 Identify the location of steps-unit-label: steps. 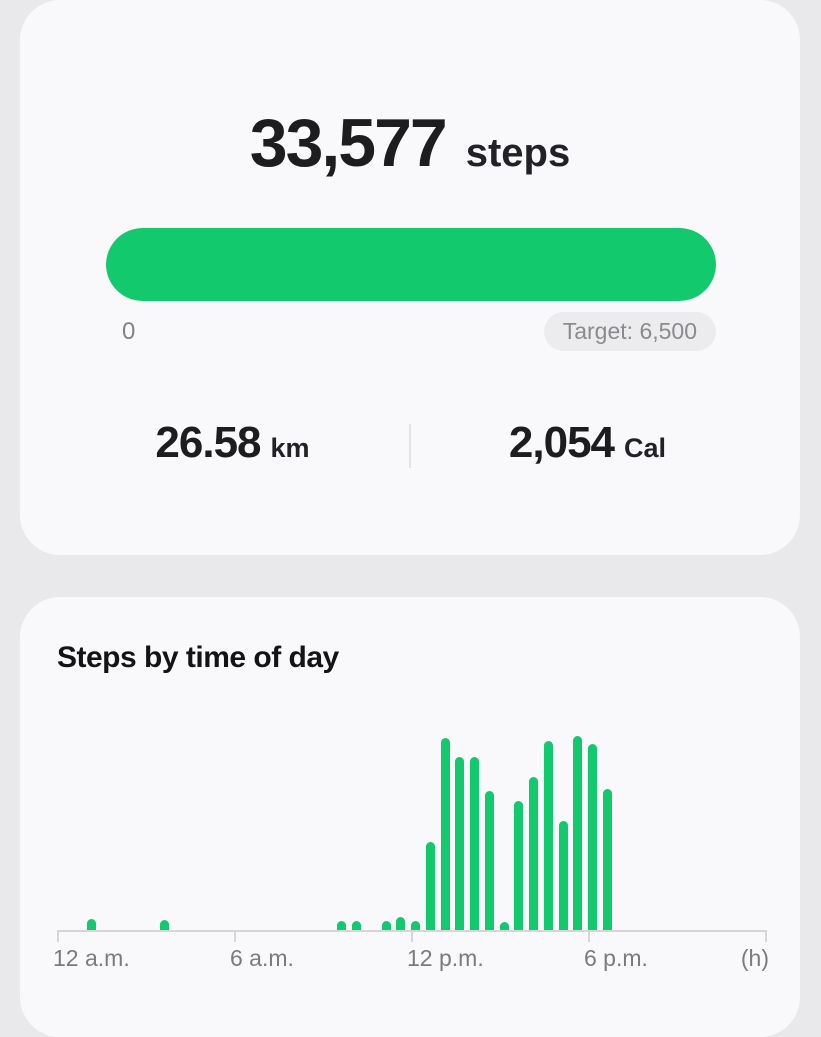
(518, 153).